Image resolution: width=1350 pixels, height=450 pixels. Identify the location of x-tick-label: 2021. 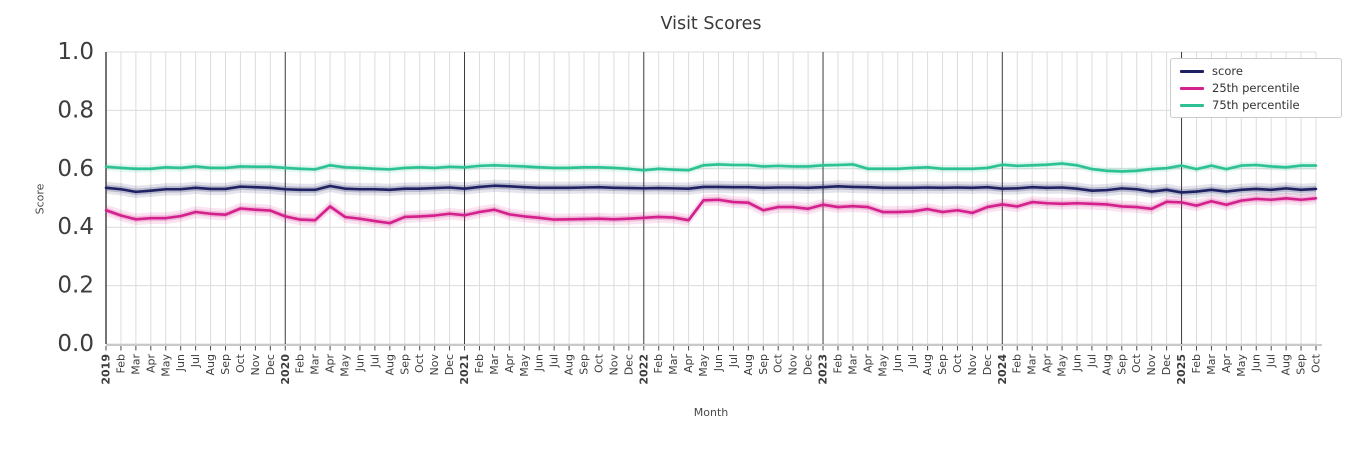
(464, 369).